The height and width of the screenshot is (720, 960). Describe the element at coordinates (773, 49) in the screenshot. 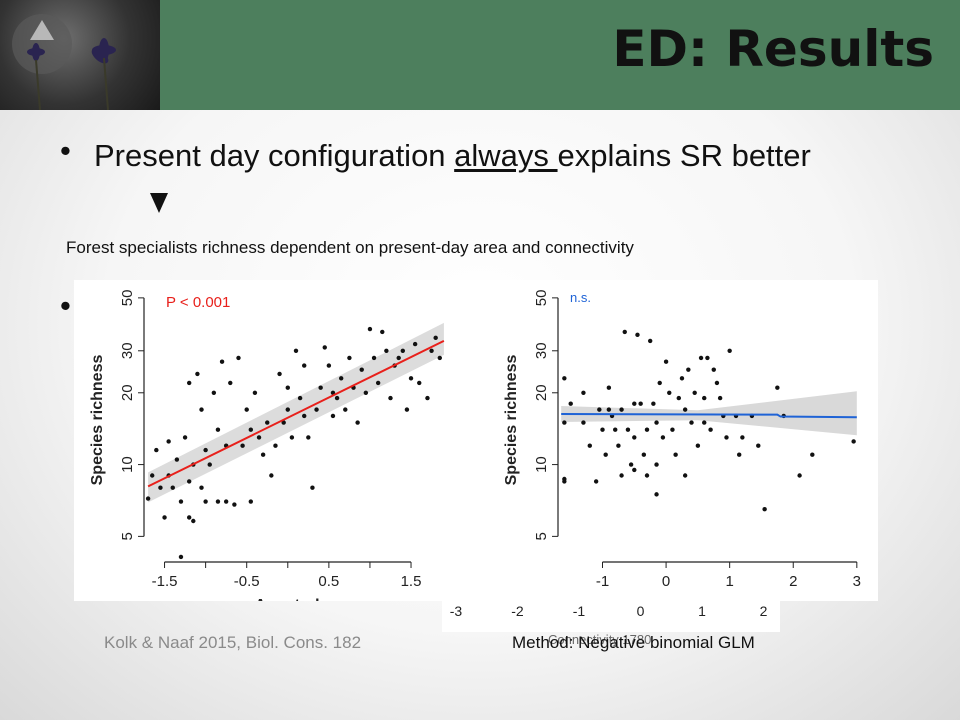

I see `slide-title: ED: Results` at that location.